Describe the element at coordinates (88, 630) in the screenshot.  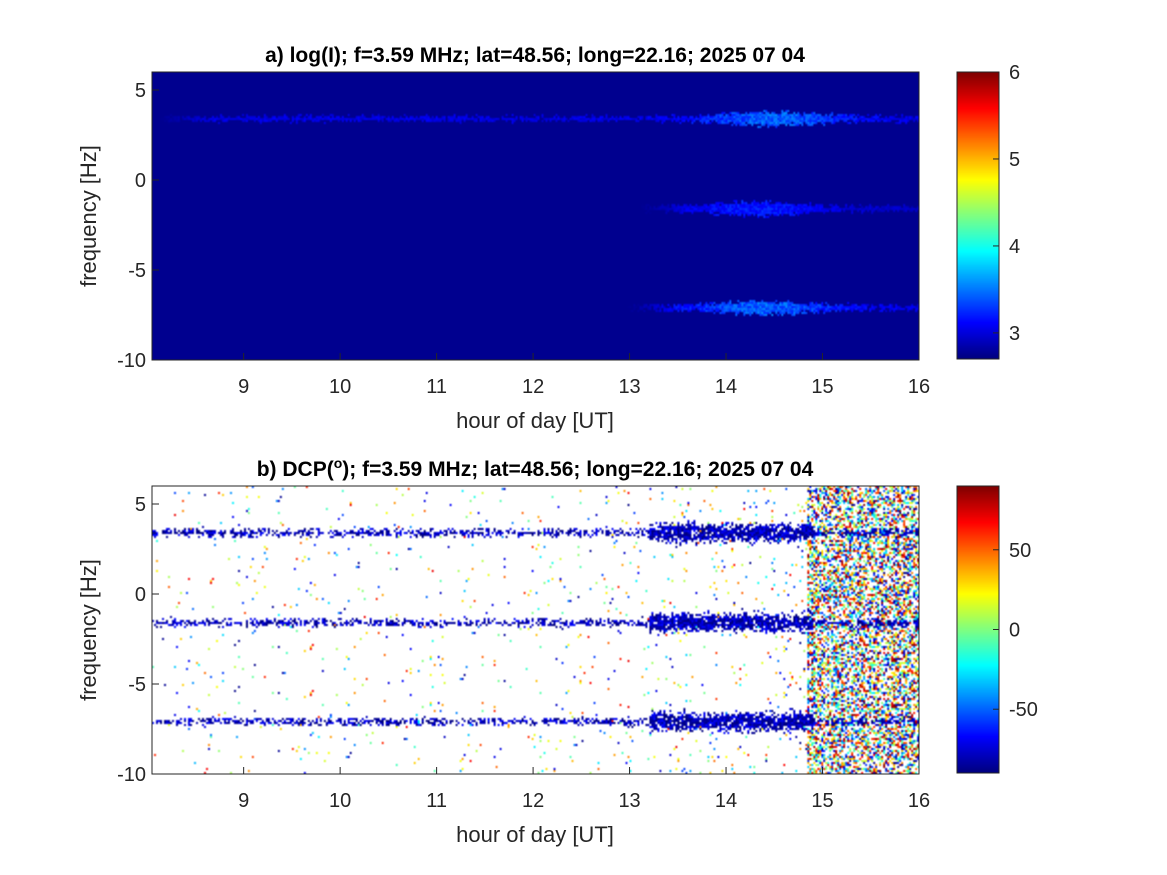
I see `panel-b-ylabel: frequency [Hz]` at that location.